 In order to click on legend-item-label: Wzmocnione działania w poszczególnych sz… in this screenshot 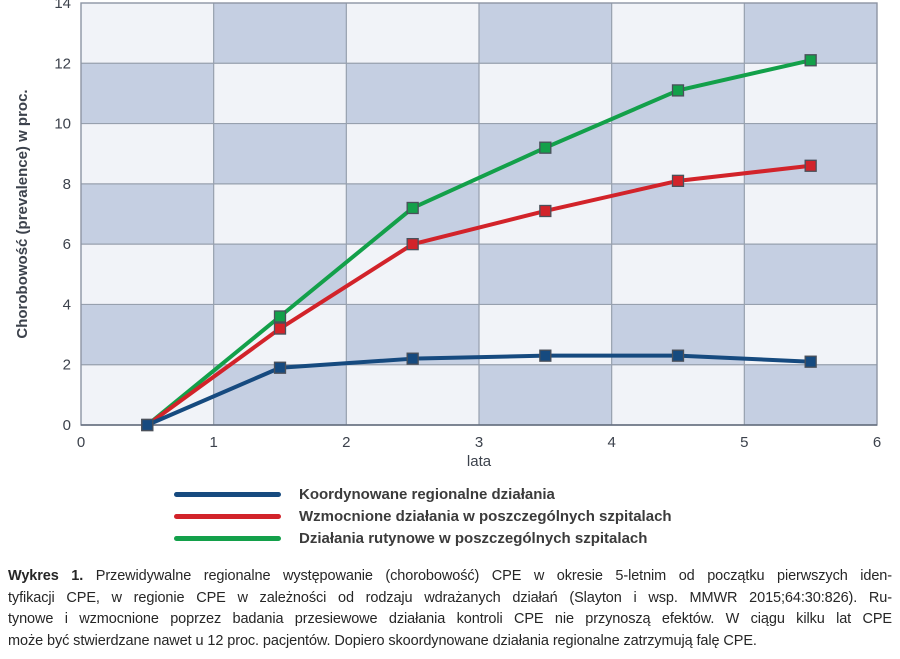, I will do `click(485, 516)`.